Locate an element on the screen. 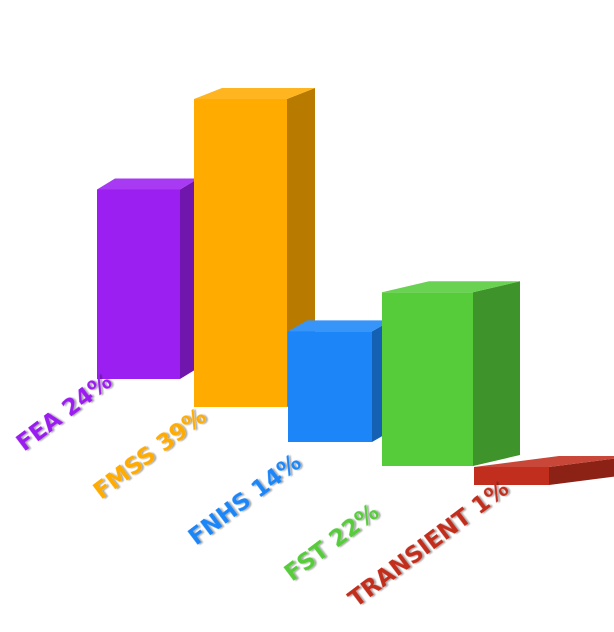 The image size is (614, 632). bar-fst-side is located at coordinates (496, 373).